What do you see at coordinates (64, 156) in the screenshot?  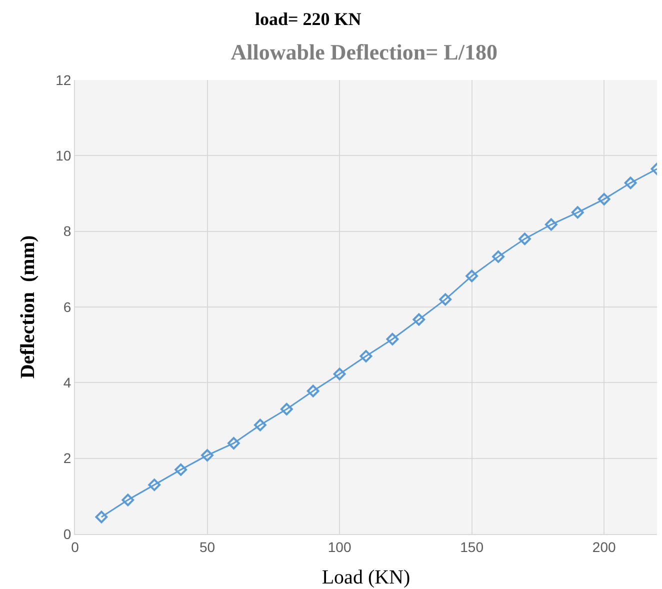 I see `y-tick-label: 10` at bounding box center [64, 156].